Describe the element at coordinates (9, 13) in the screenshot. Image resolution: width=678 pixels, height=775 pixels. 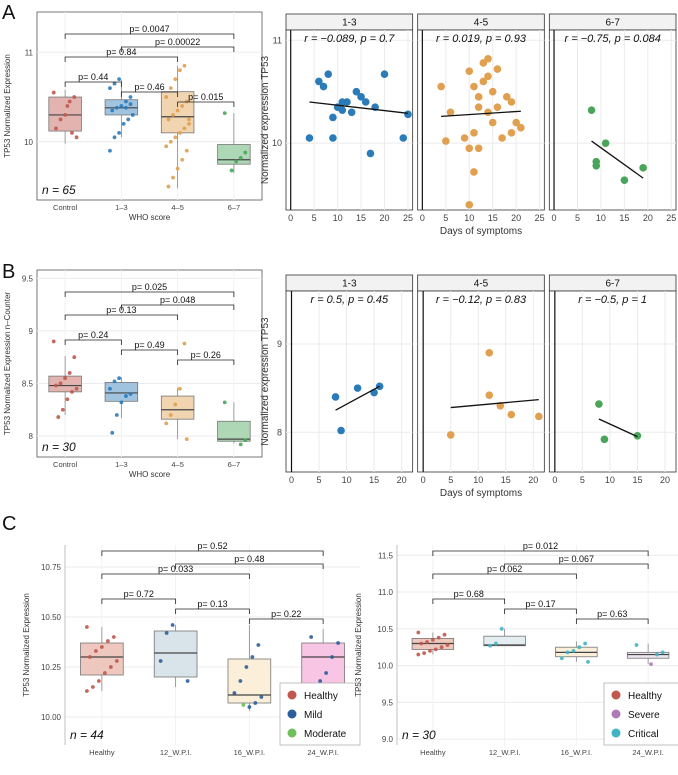
I see `panel-label-a: A` at that location.